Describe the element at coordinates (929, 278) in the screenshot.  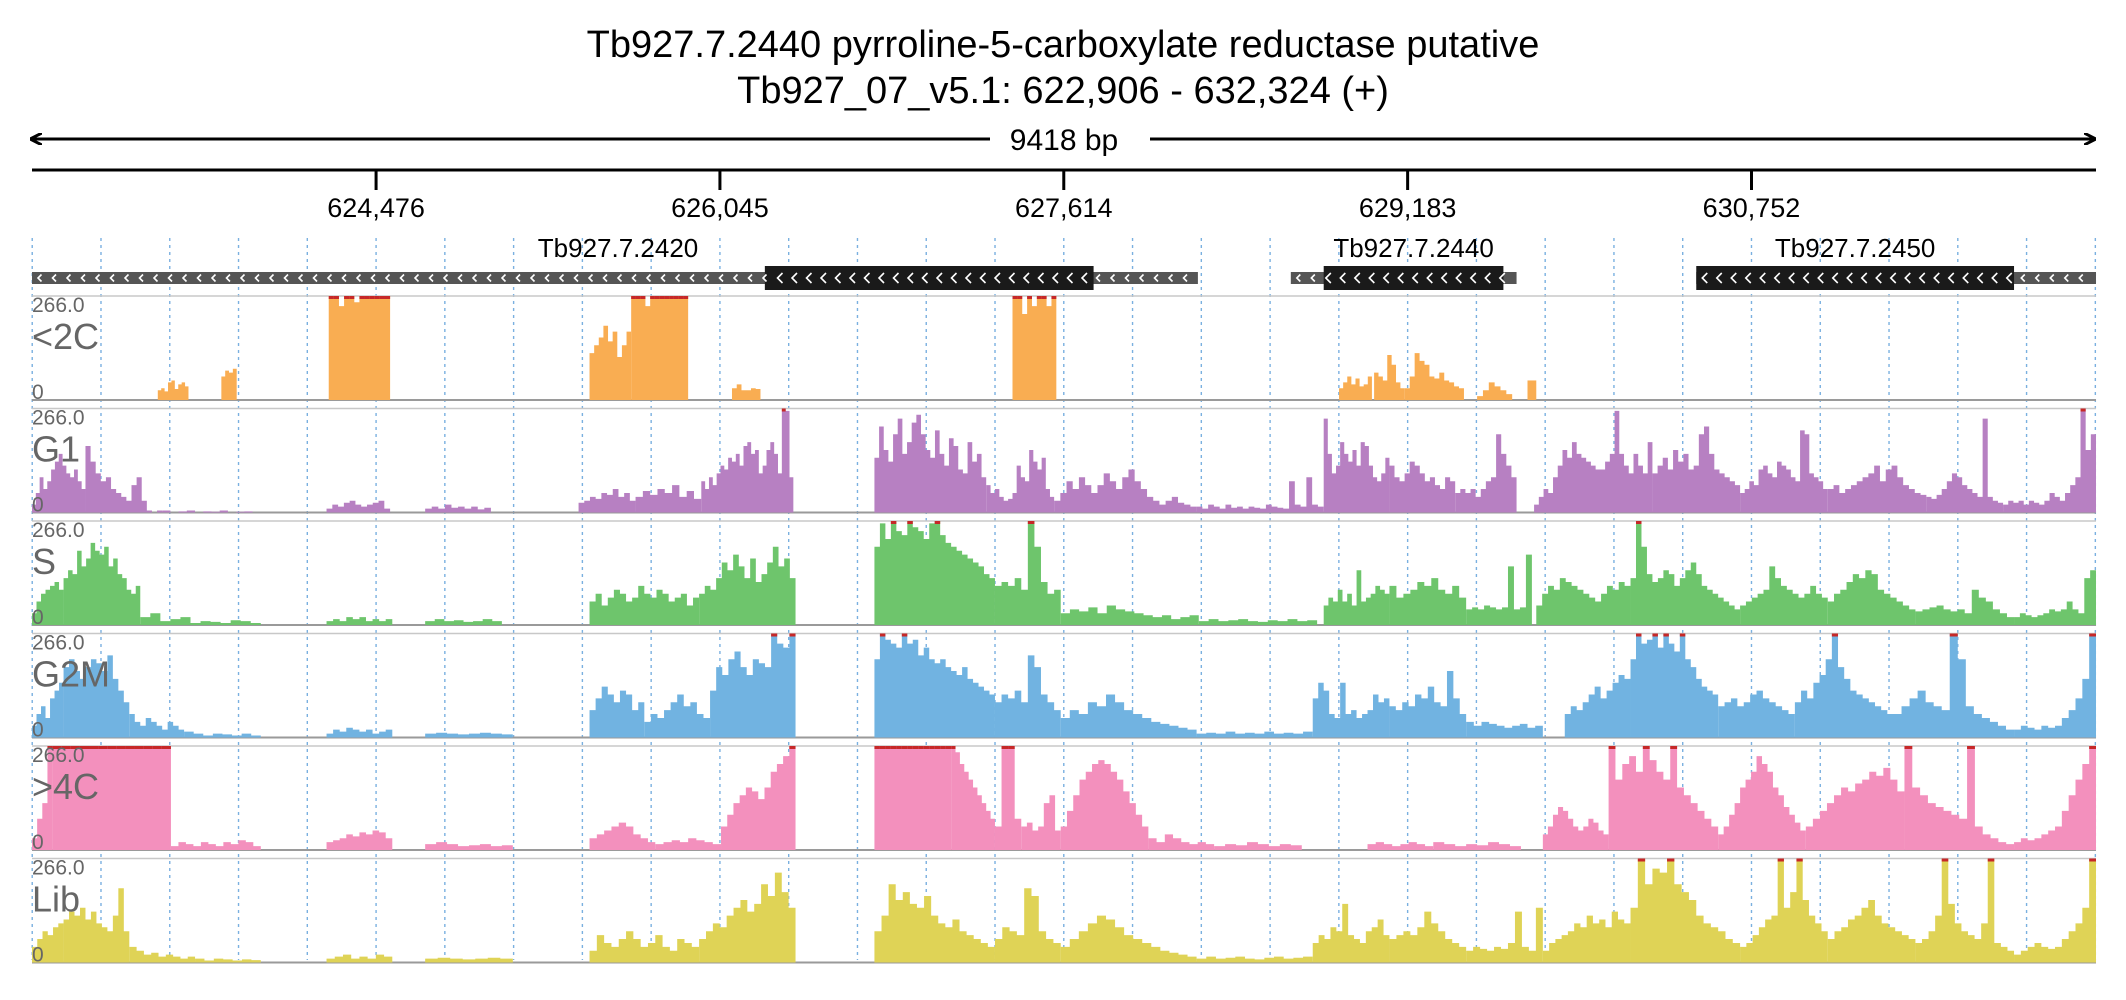
I see `gene-cds` at that location.